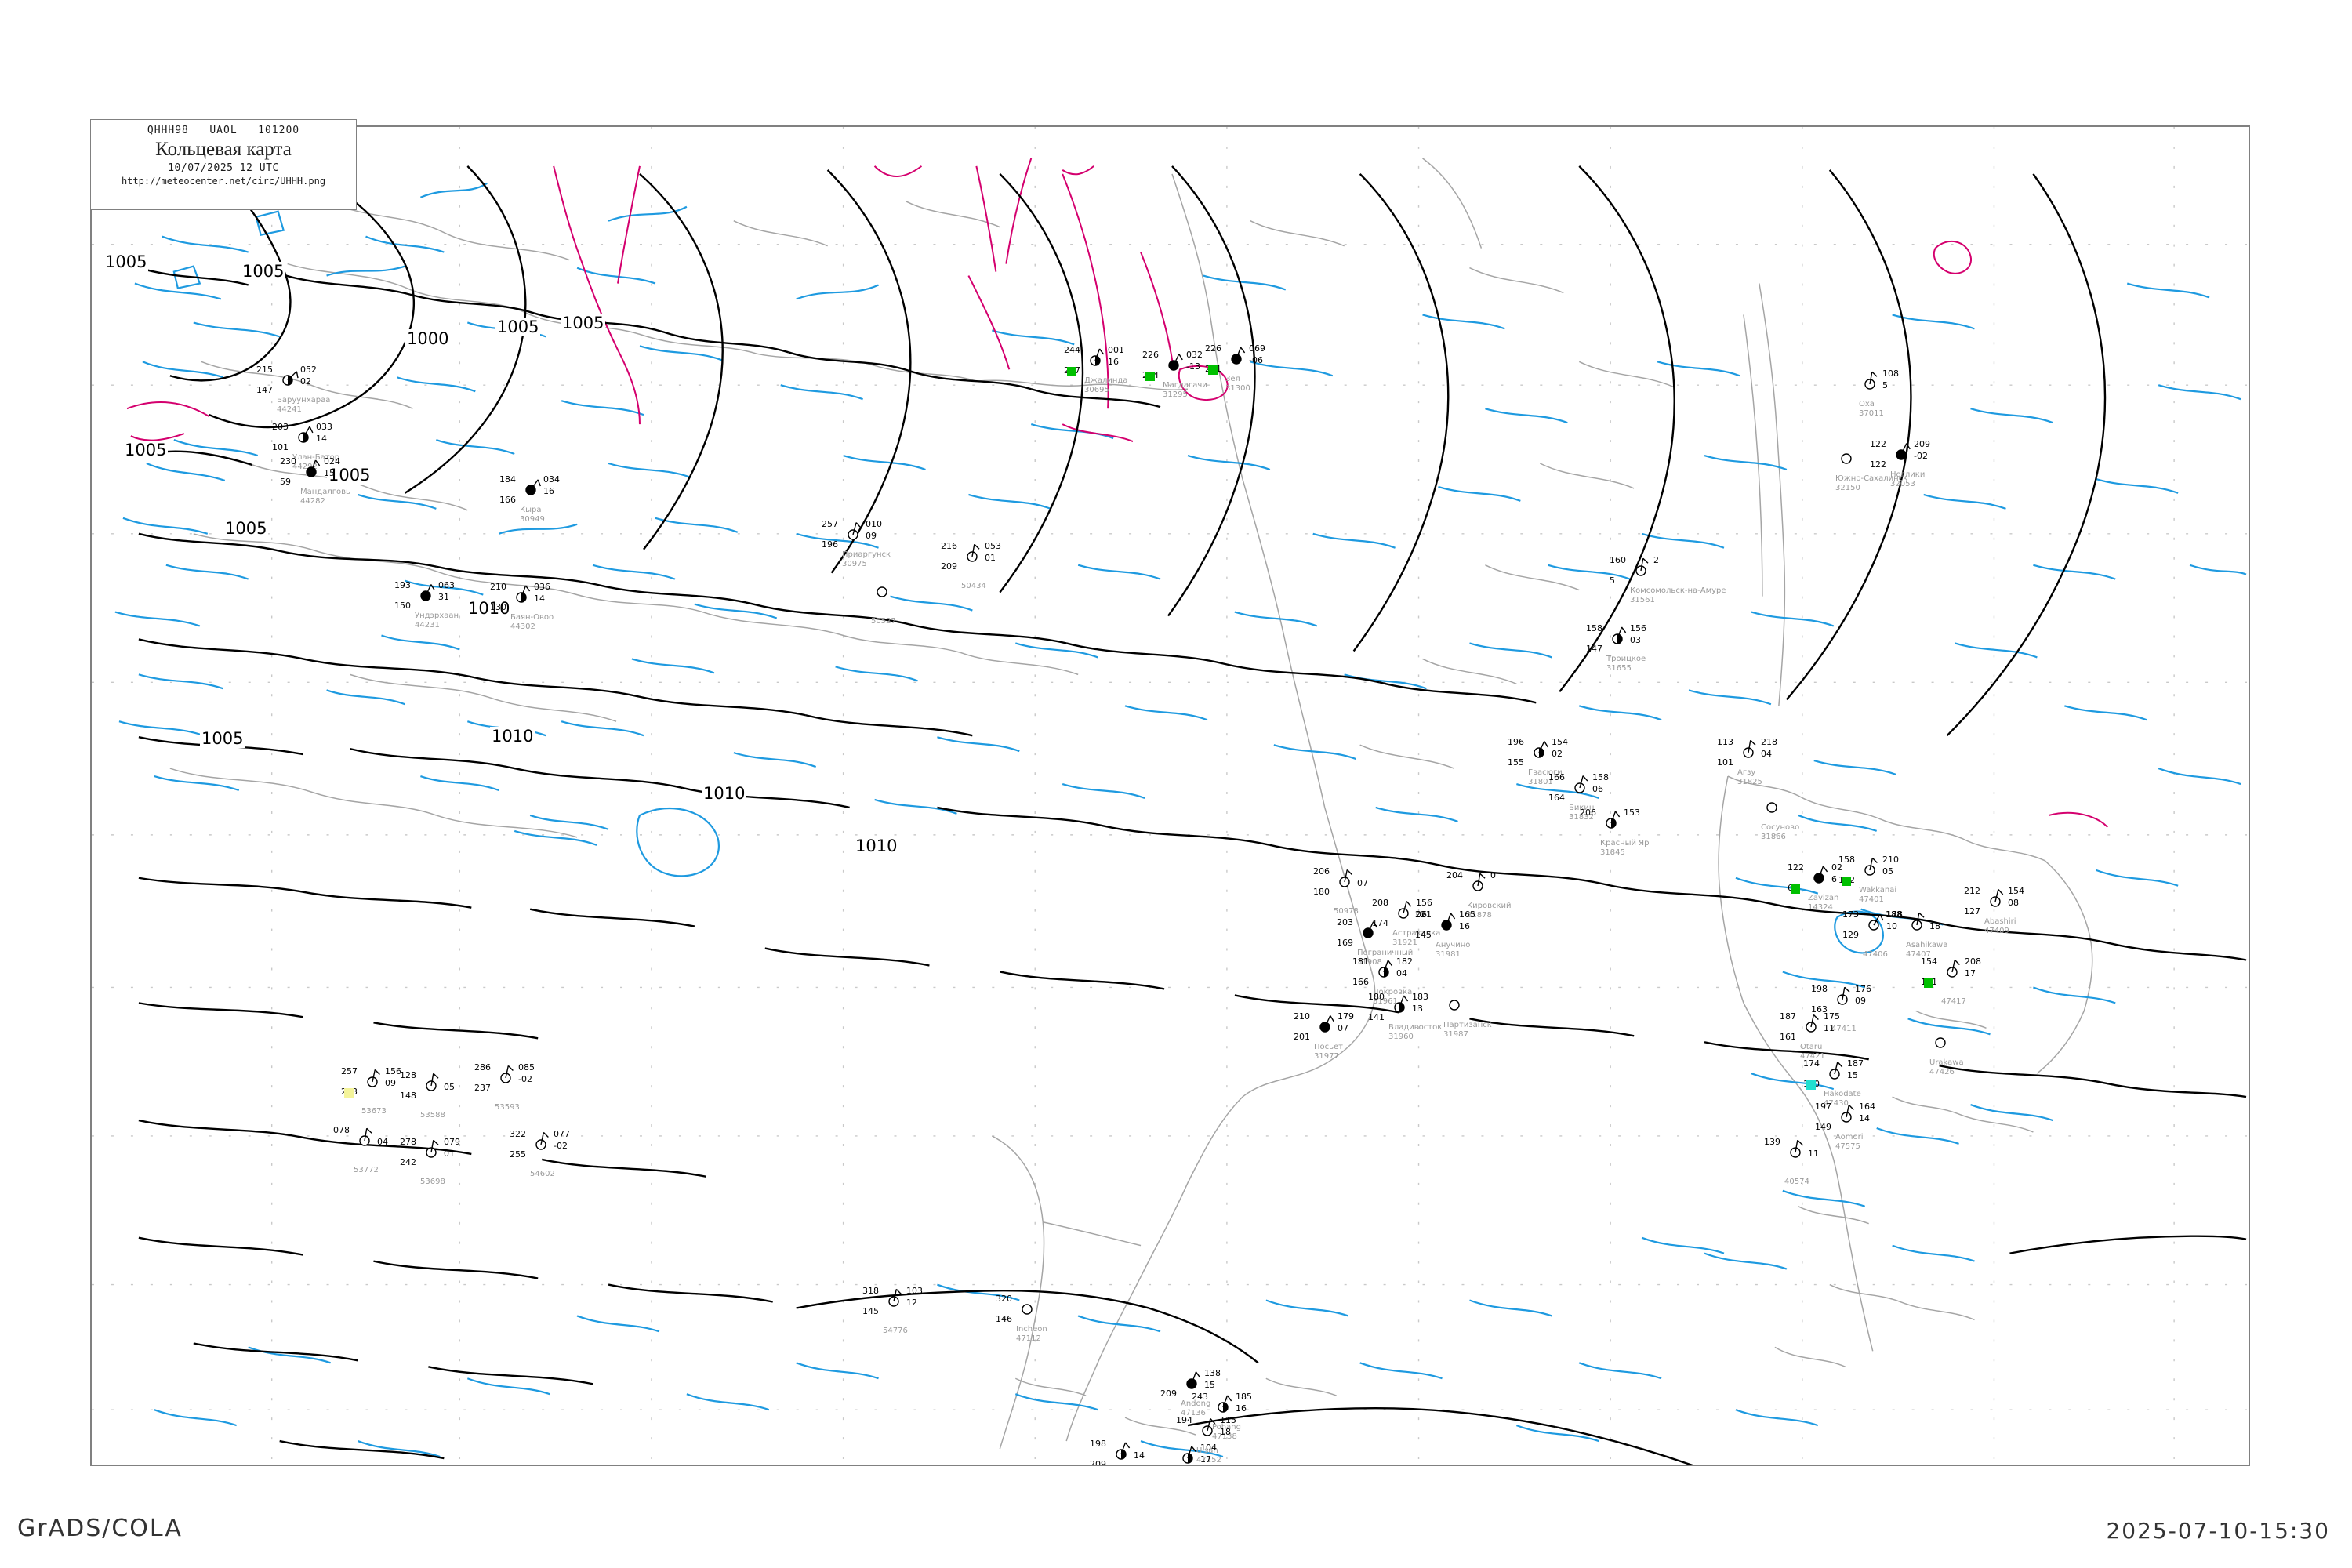 Image resolution: width=2352 pixels, height=1568 pixels. What do you see at coordinates (430, 1161) in the screenshot?
I see `station-plot: 278 079 242 01 53698` at bounding box center [430, 1161].